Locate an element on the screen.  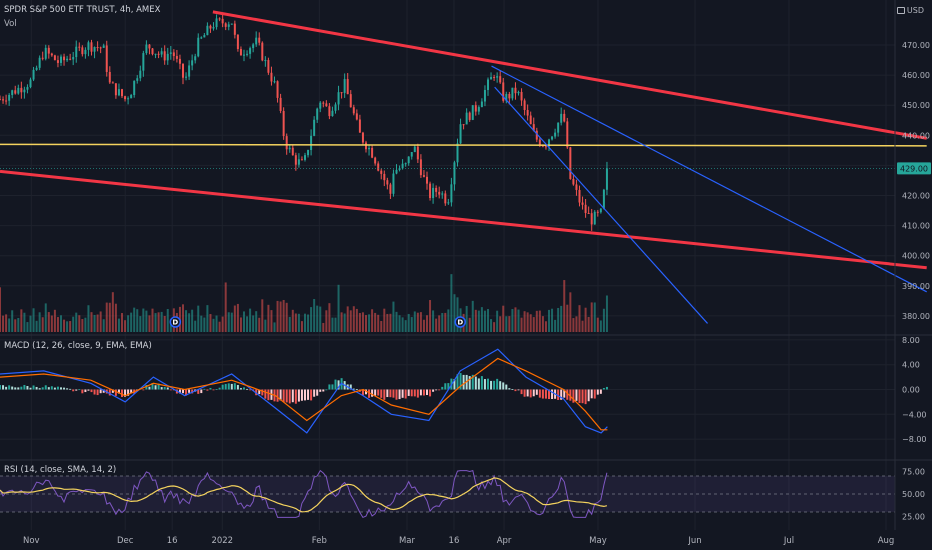
price-tick-label: 420.00 is located at coordinates (916, 196).